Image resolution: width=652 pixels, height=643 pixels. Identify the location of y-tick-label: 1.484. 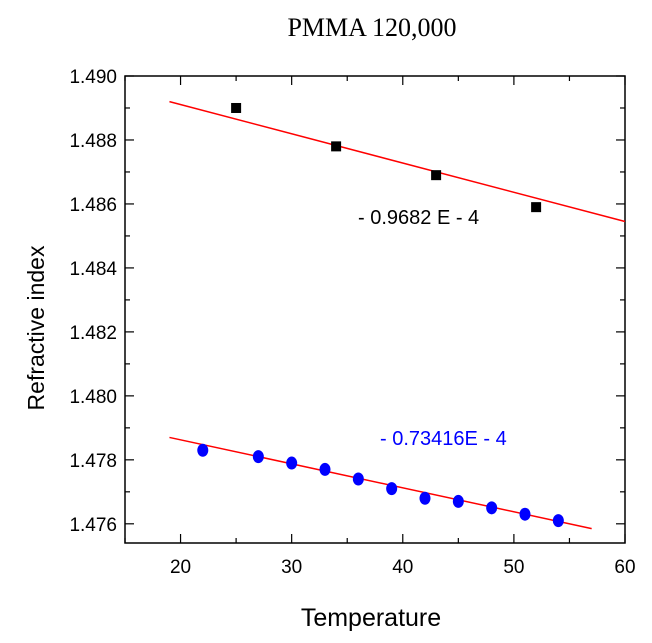
(93, 269).